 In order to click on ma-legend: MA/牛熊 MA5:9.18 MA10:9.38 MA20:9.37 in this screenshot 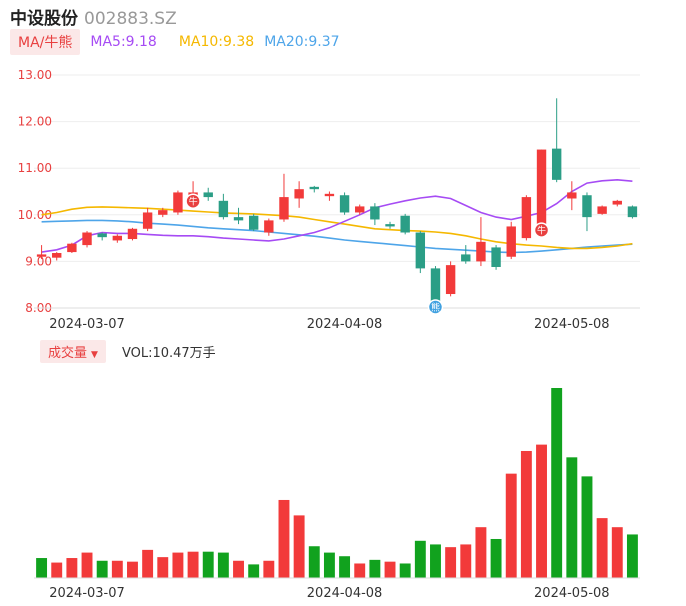, I will do `click(175, 42)`.